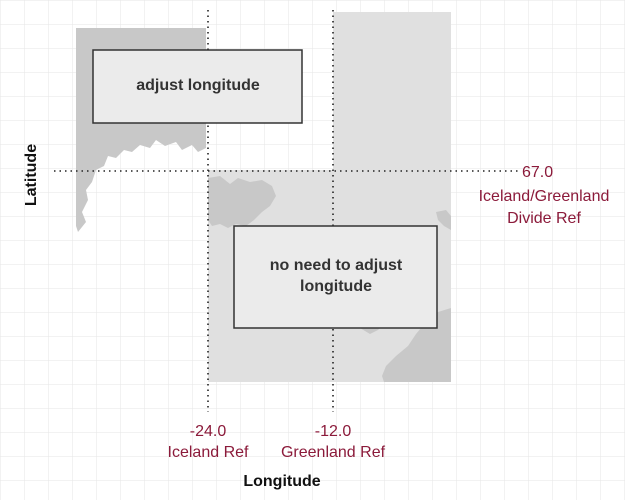 Image resolution: width=625 pixels, height=500 pixels. What do you see at coordinates (544, 196) in the screenshot?
I see `divide-ref-label-line1: Iceland/Greenland` at bounding box center [544, 196].